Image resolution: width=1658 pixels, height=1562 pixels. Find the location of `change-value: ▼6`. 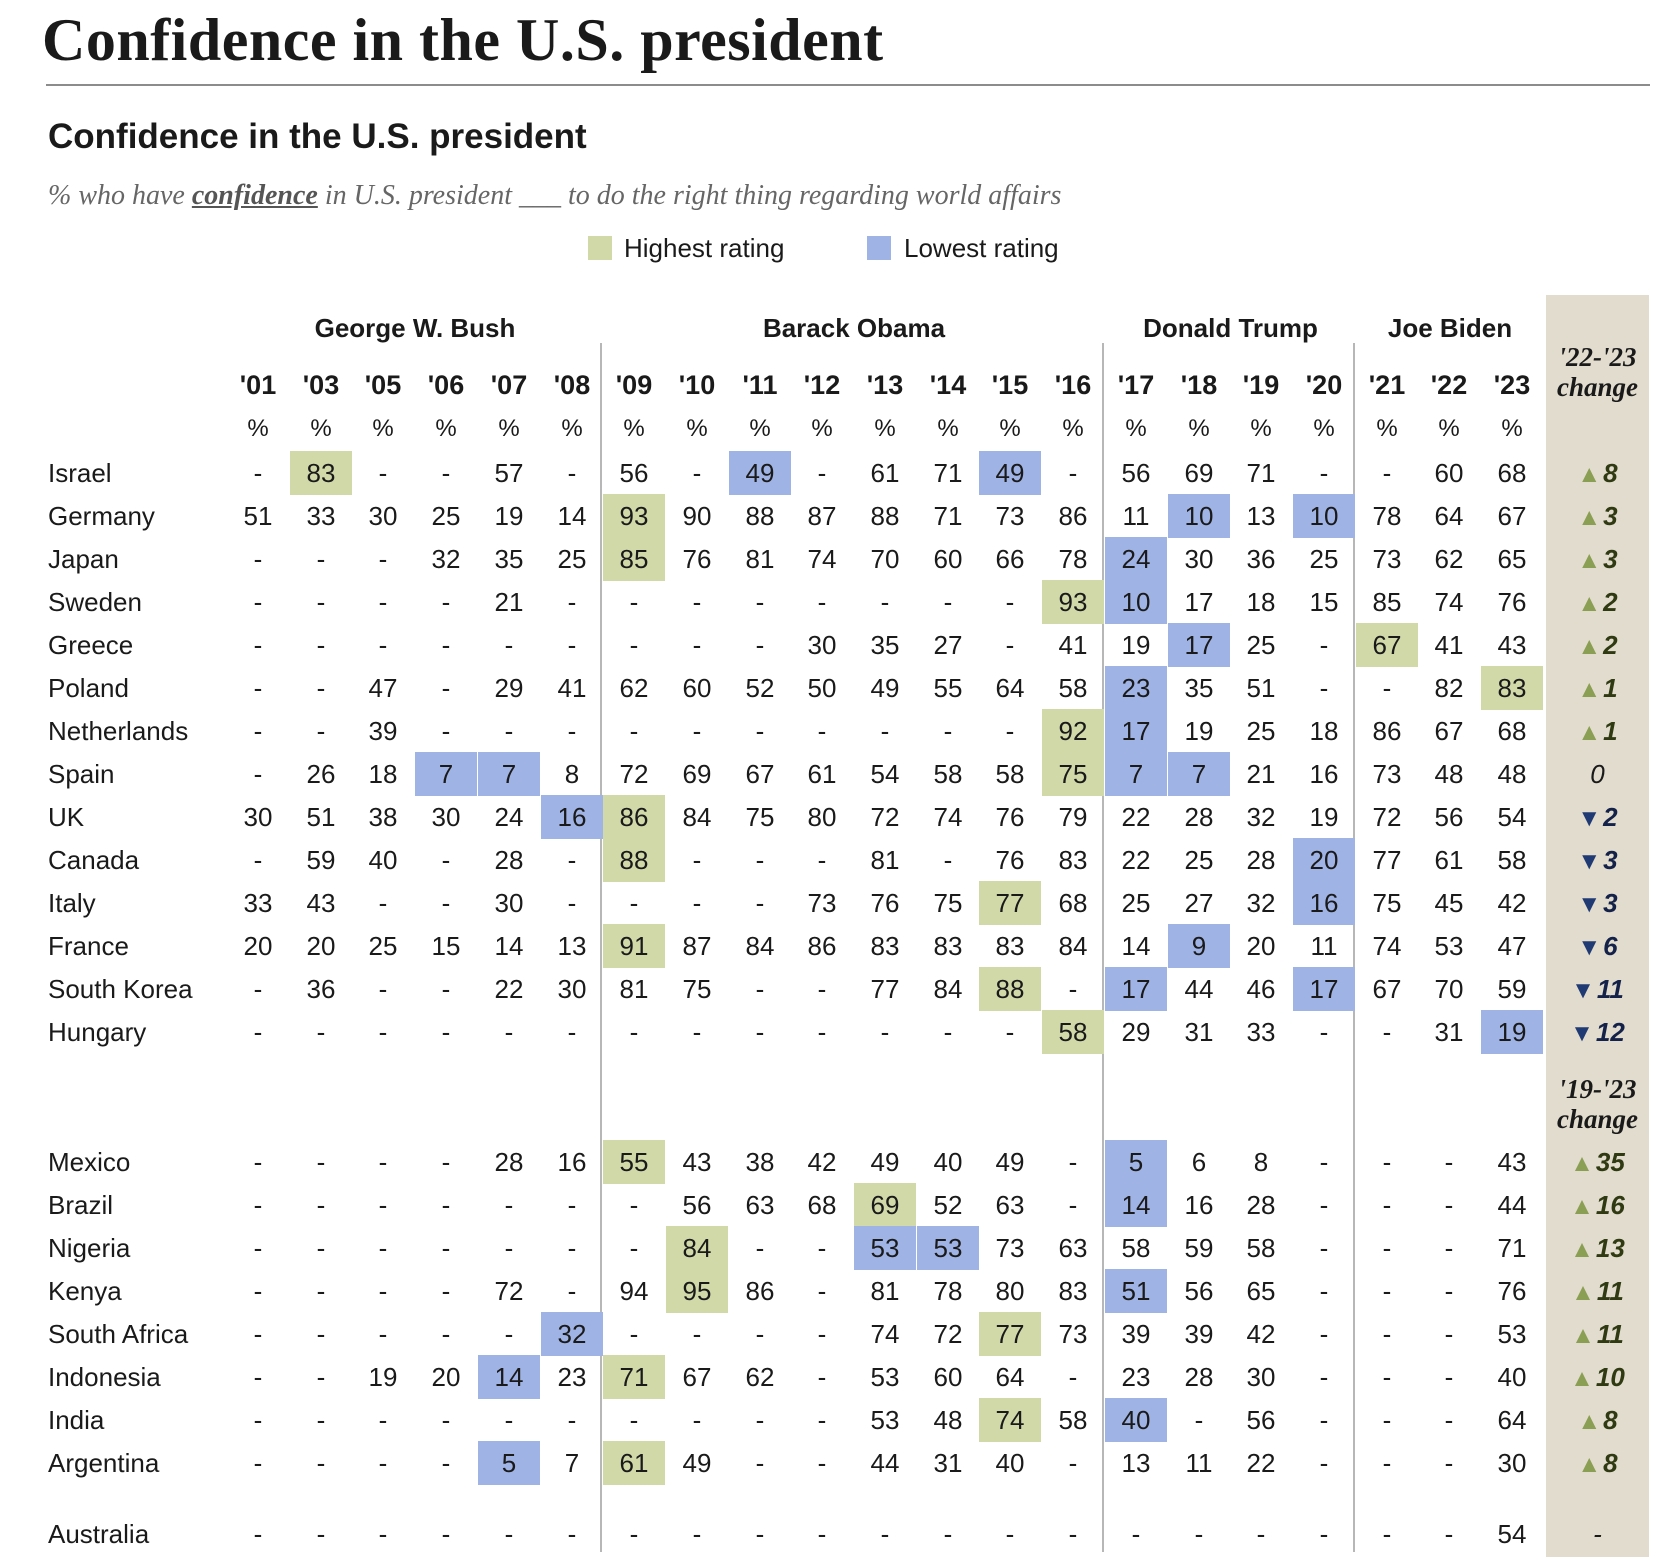

change-value: ▼6 is located at coordinates (1597, 946).